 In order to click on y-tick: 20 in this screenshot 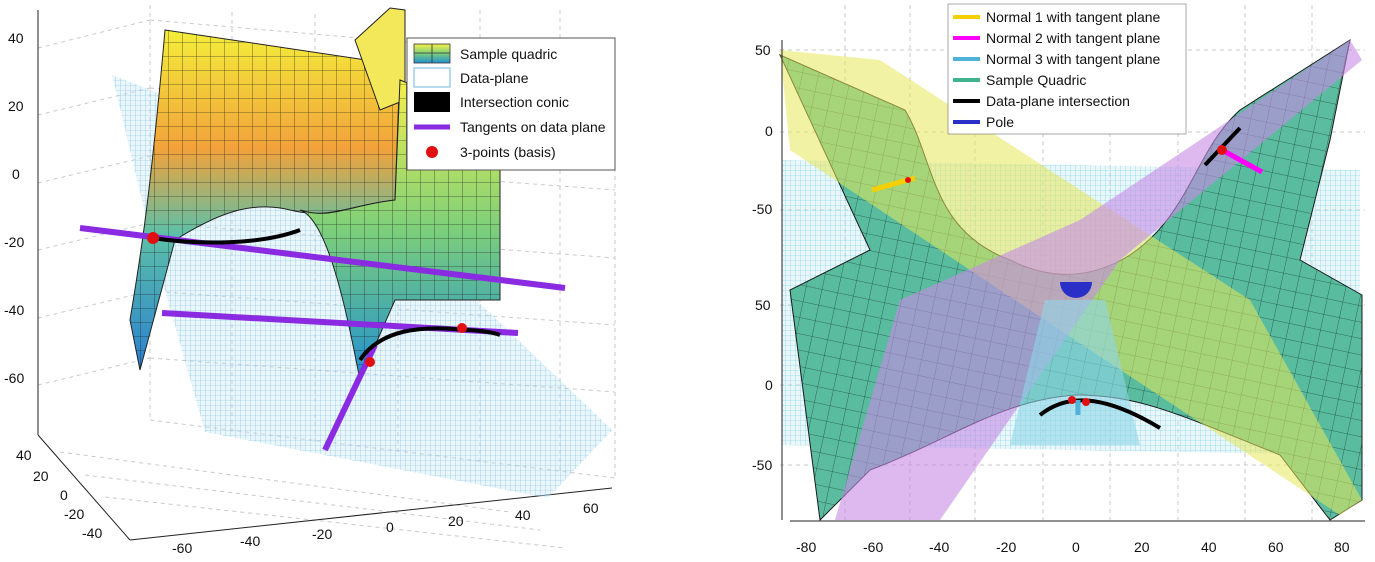, I will do `click(41, 476)`.